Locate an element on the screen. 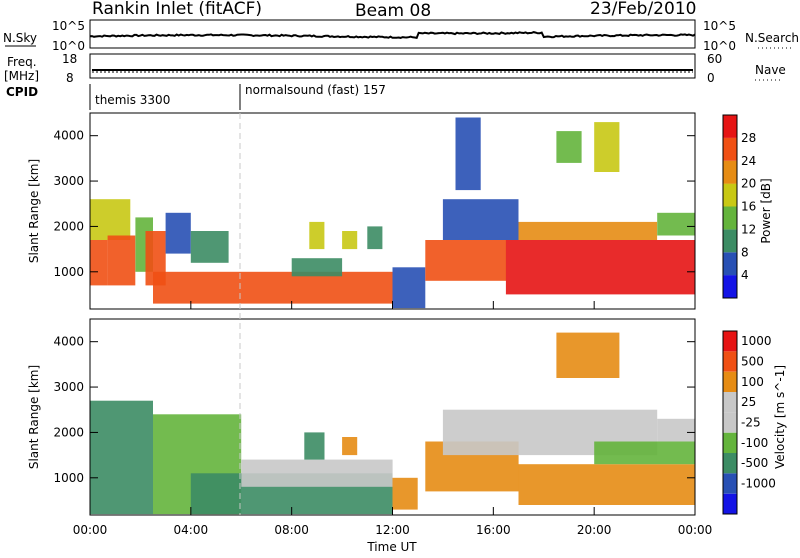 Image resolution: width=800 pixels, height=558 pixels. colorbar-tick-label: 16 is located at coordinates (748, 207).